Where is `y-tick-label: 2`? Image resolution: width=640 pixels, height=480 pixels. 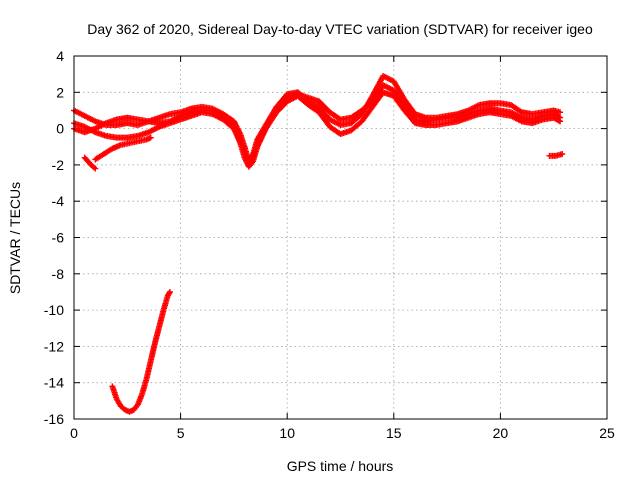
y-tick-label: 2 is located at coordinates (60, 92).